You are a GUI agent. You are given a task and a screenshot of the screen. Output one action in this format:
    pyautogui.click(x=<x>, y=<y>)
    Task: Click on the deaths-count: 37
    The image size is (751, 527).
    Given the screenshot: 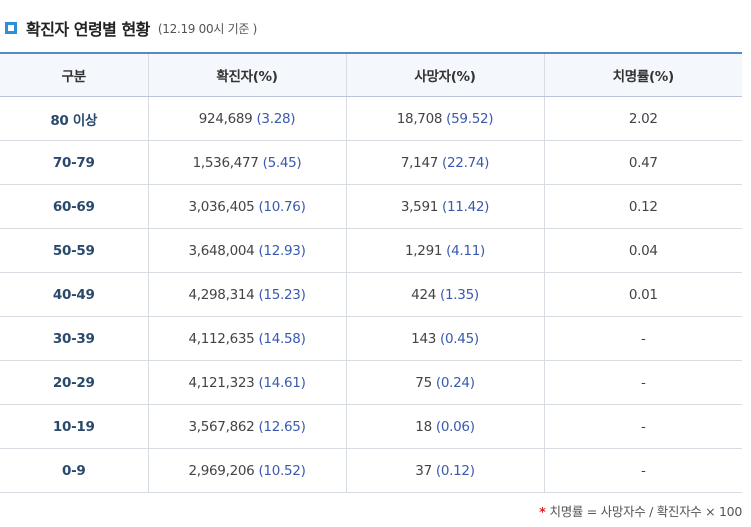 What is the action you would take?
    pyautogui.click(x=423, y=470)
    